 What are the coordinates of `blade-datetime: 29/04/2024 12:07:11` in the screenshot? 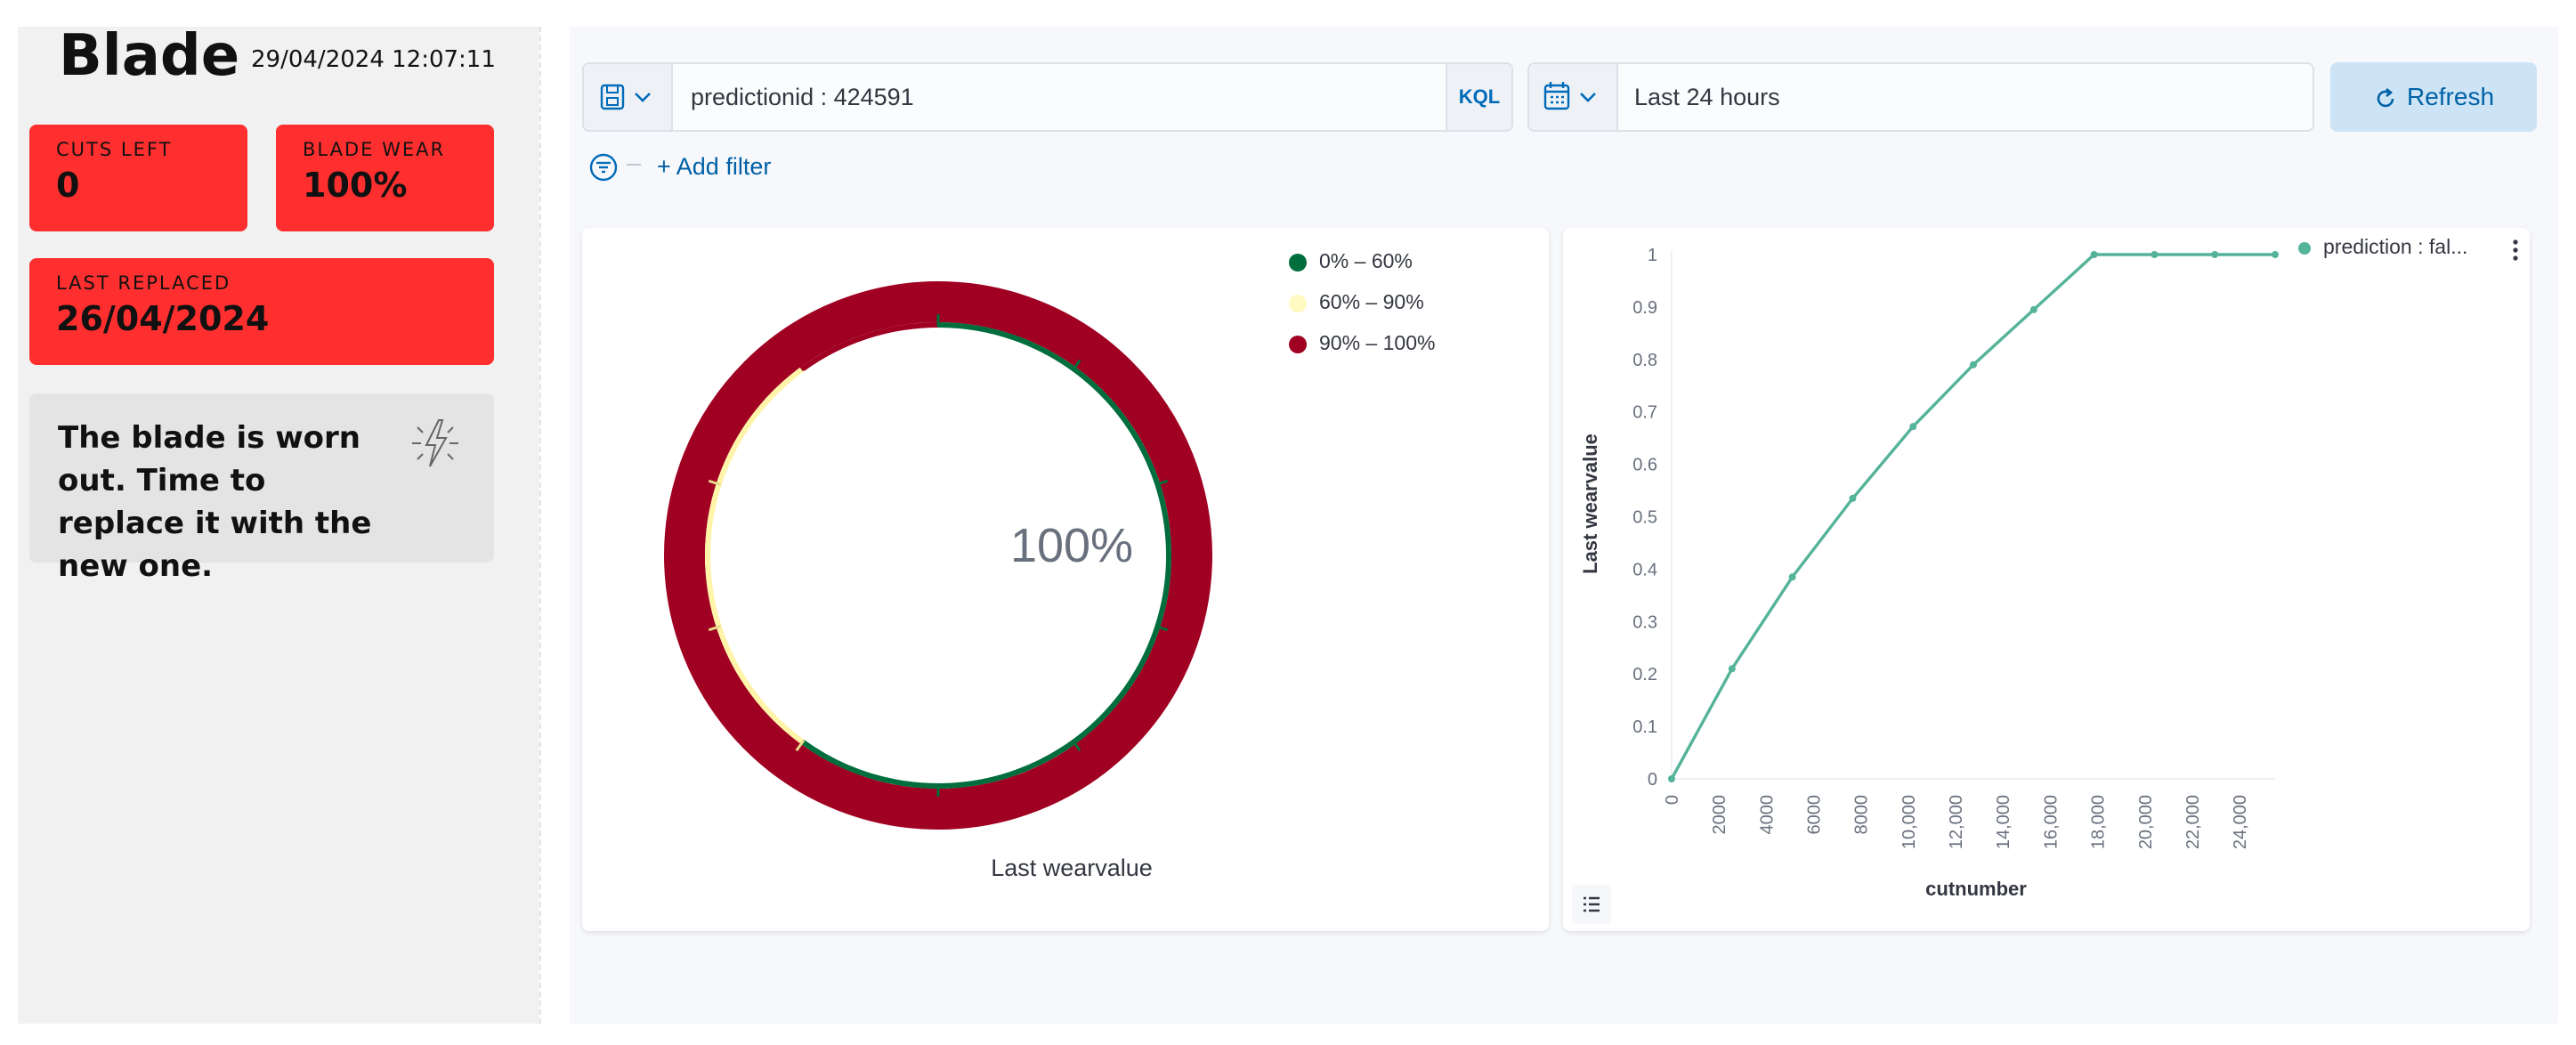 It's located at (373, 59).